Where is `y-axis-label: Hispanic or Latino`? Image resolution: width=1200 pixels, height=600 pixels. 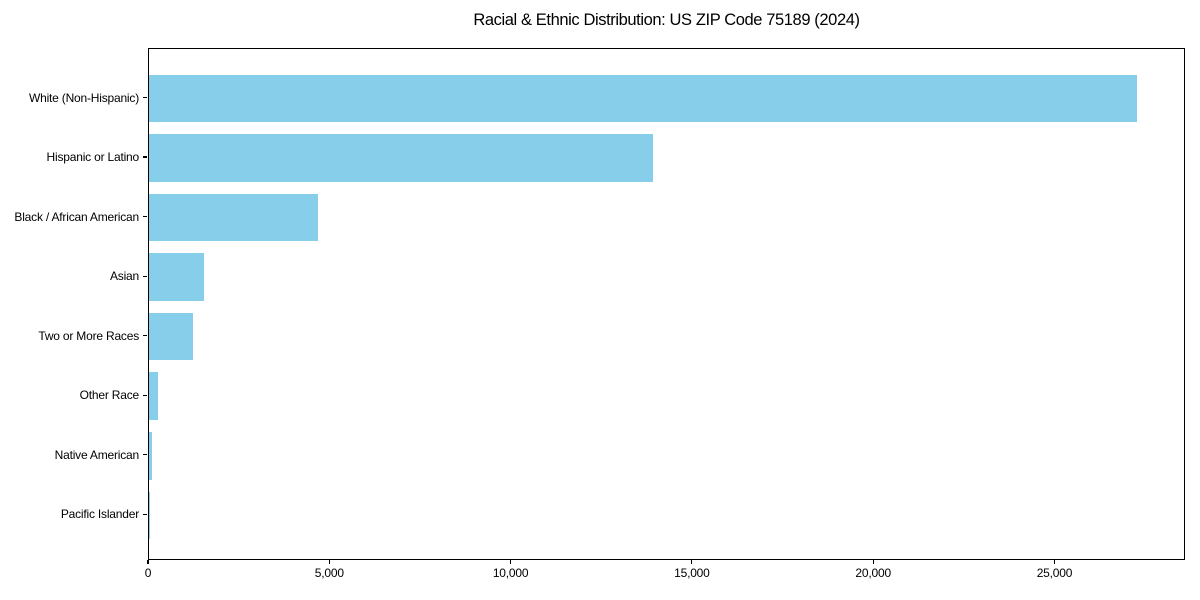 y-axis-label: Hispanic or Latino is located at coordinates (93, 157).